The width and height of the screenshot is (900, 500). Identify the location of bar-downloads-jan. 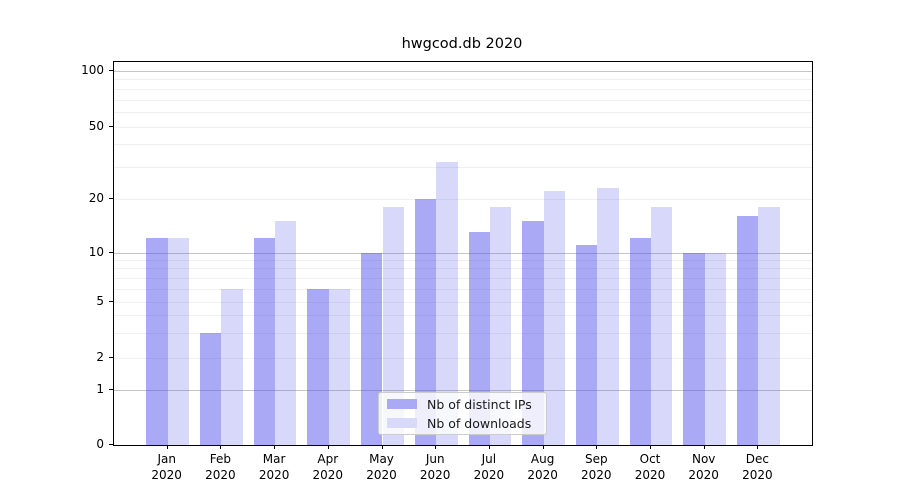
(178, 341).